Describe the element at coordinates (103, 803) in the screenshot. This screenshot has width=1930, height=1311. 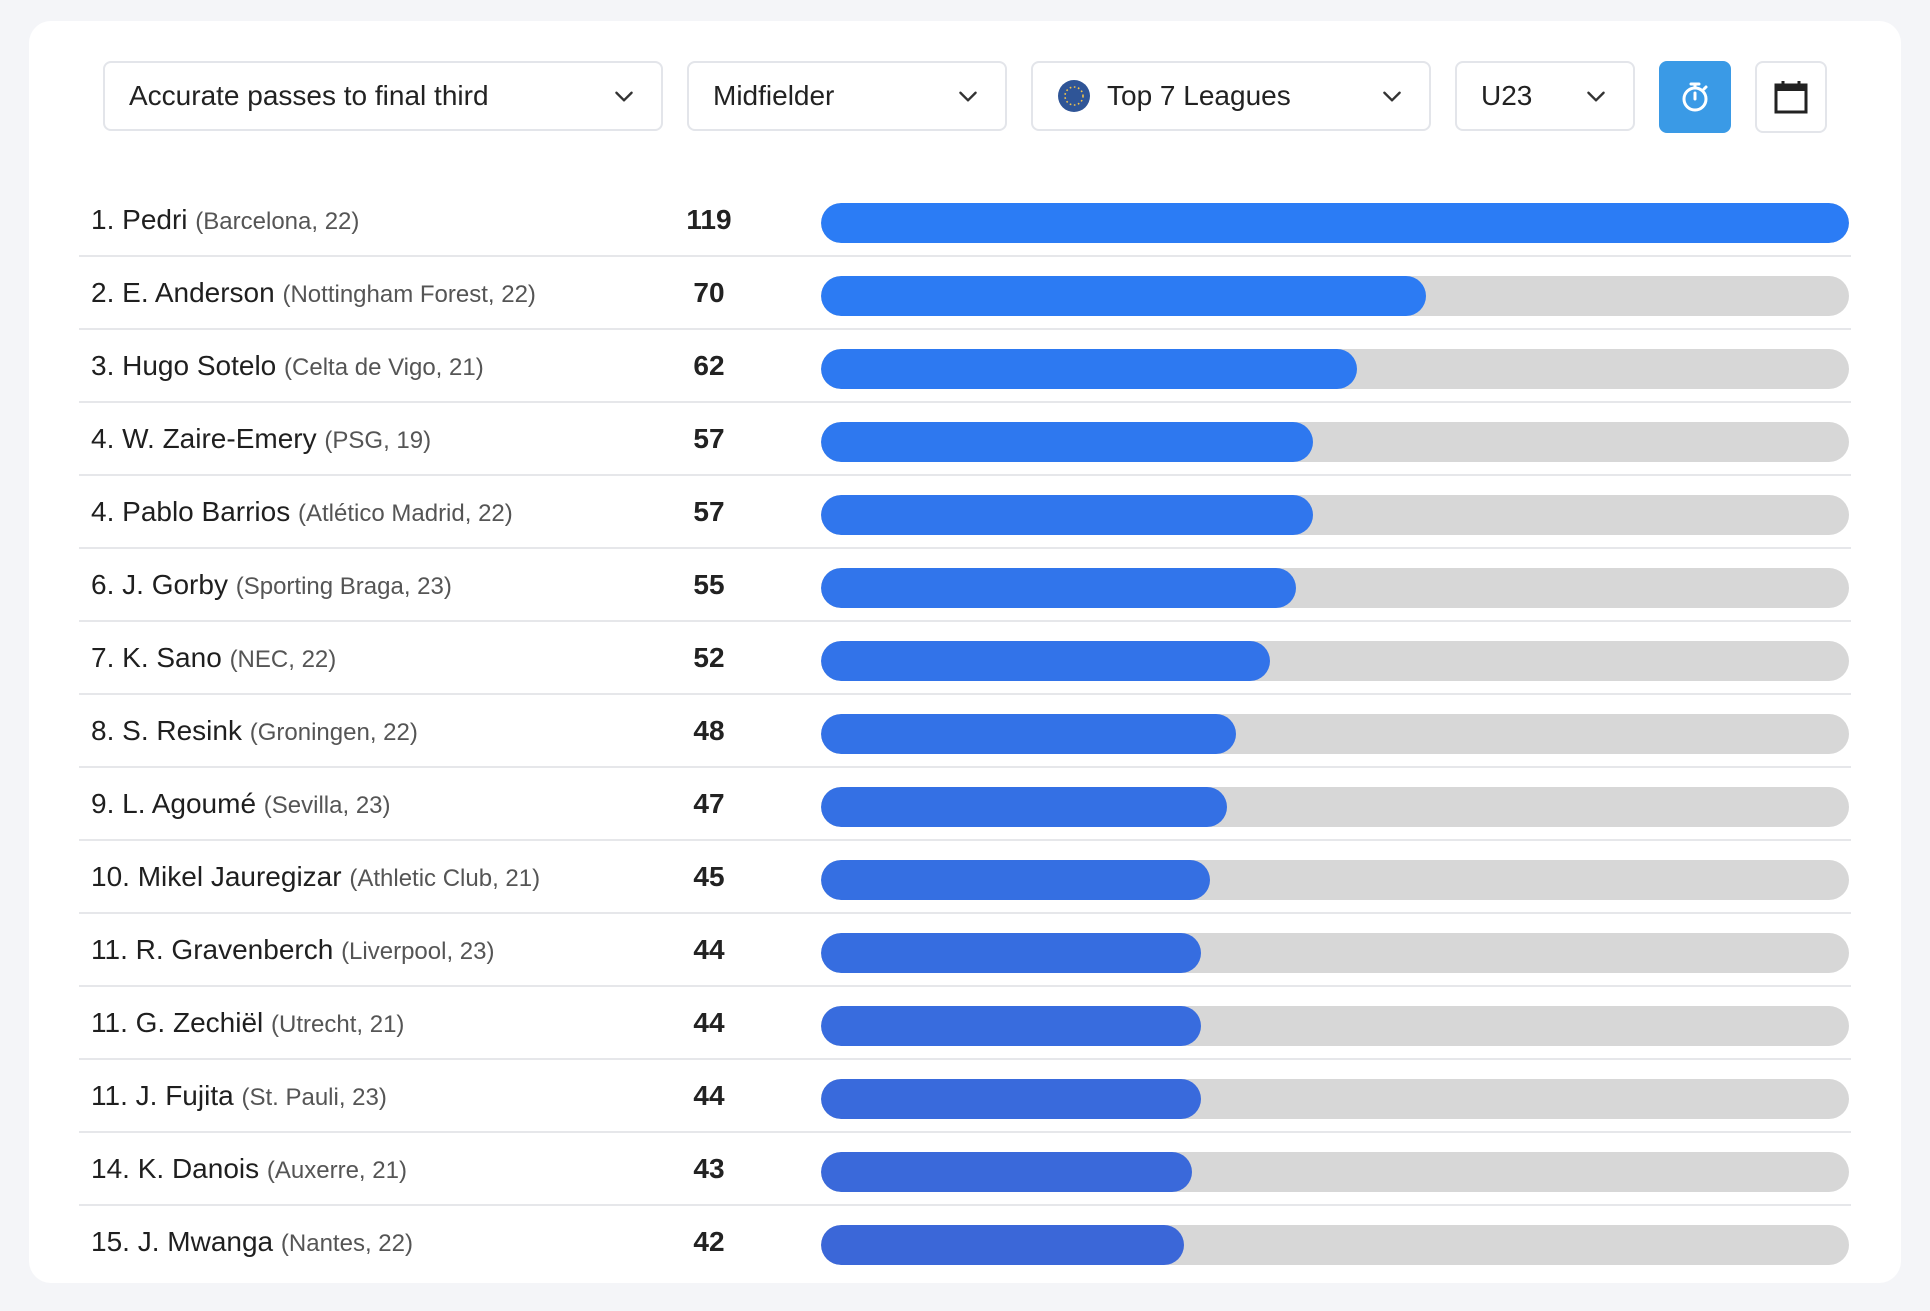
I see `player-rank: 9.` at that location.